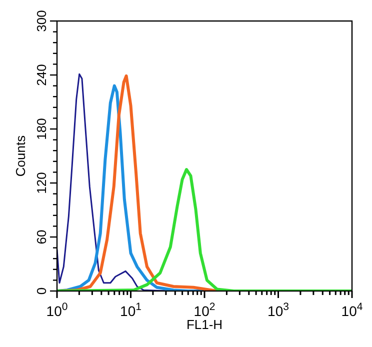  I want to click on x-tick-label: 10$^{1}$, so click(131, 310).